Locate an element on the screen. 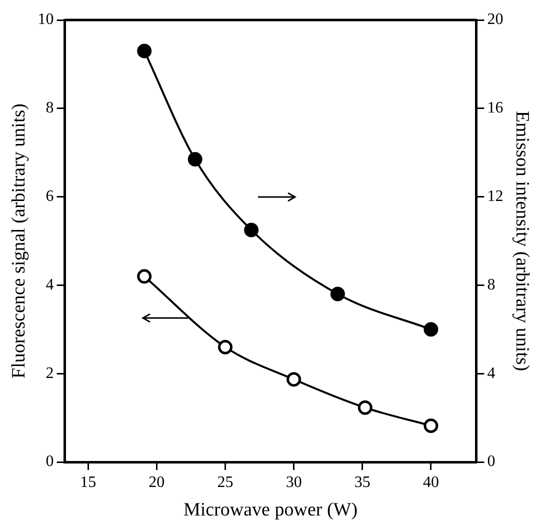  x-tick-label: 30 is located at coordinates (294, 482).